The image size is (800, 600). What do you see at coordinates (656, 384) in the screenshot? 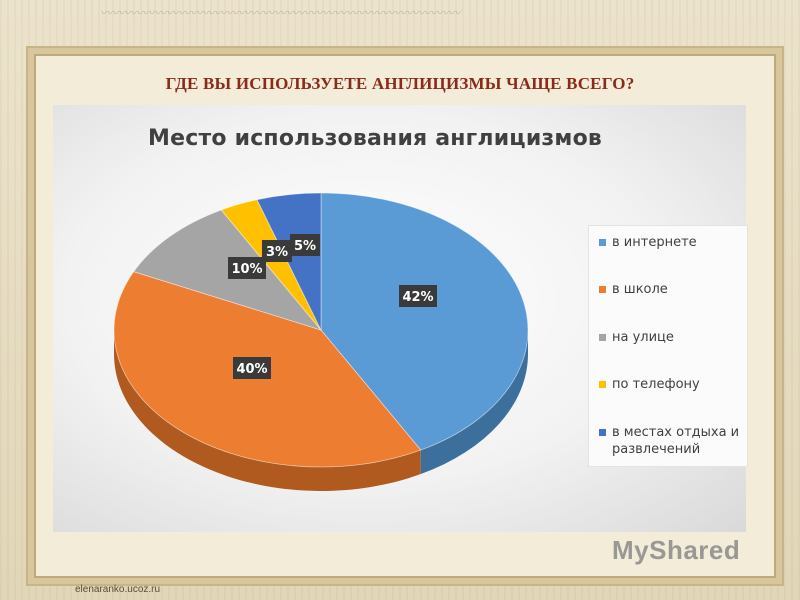
I see `legend-label: по телефону` at bounding box center [656, 384].